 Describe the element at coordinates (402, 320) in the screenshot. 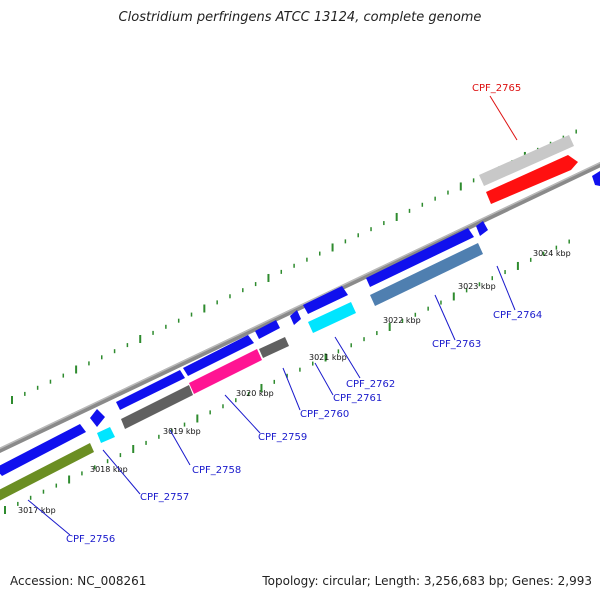

I see `kbp-label: 3022 kbp` at that location.